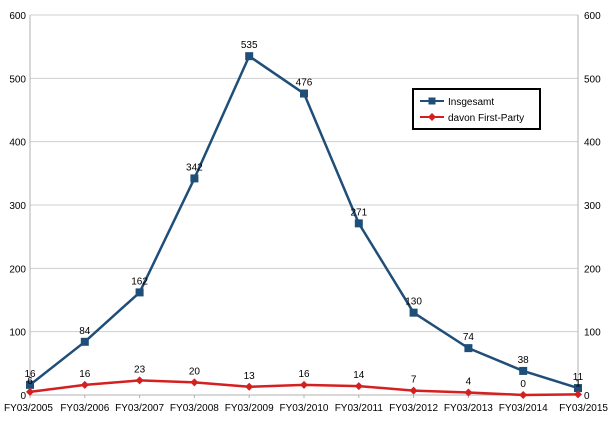 The image size is (612, 430). I want to click on data-label: 342, so click(194, 167).